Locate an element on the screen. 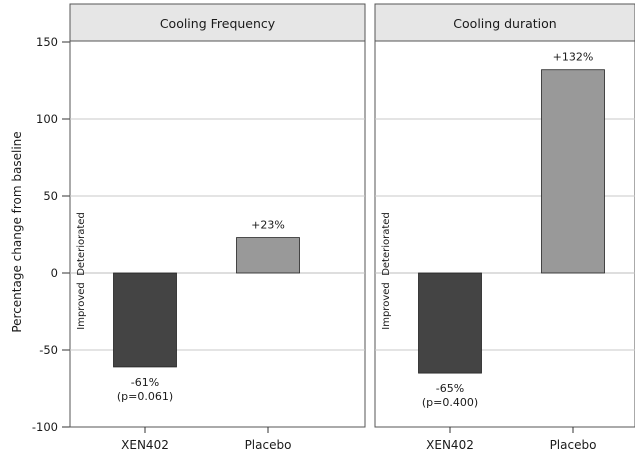 The height and width of the screenshot is (456, 635). y-tick-label: 100 is located at coordinates (47, 119).